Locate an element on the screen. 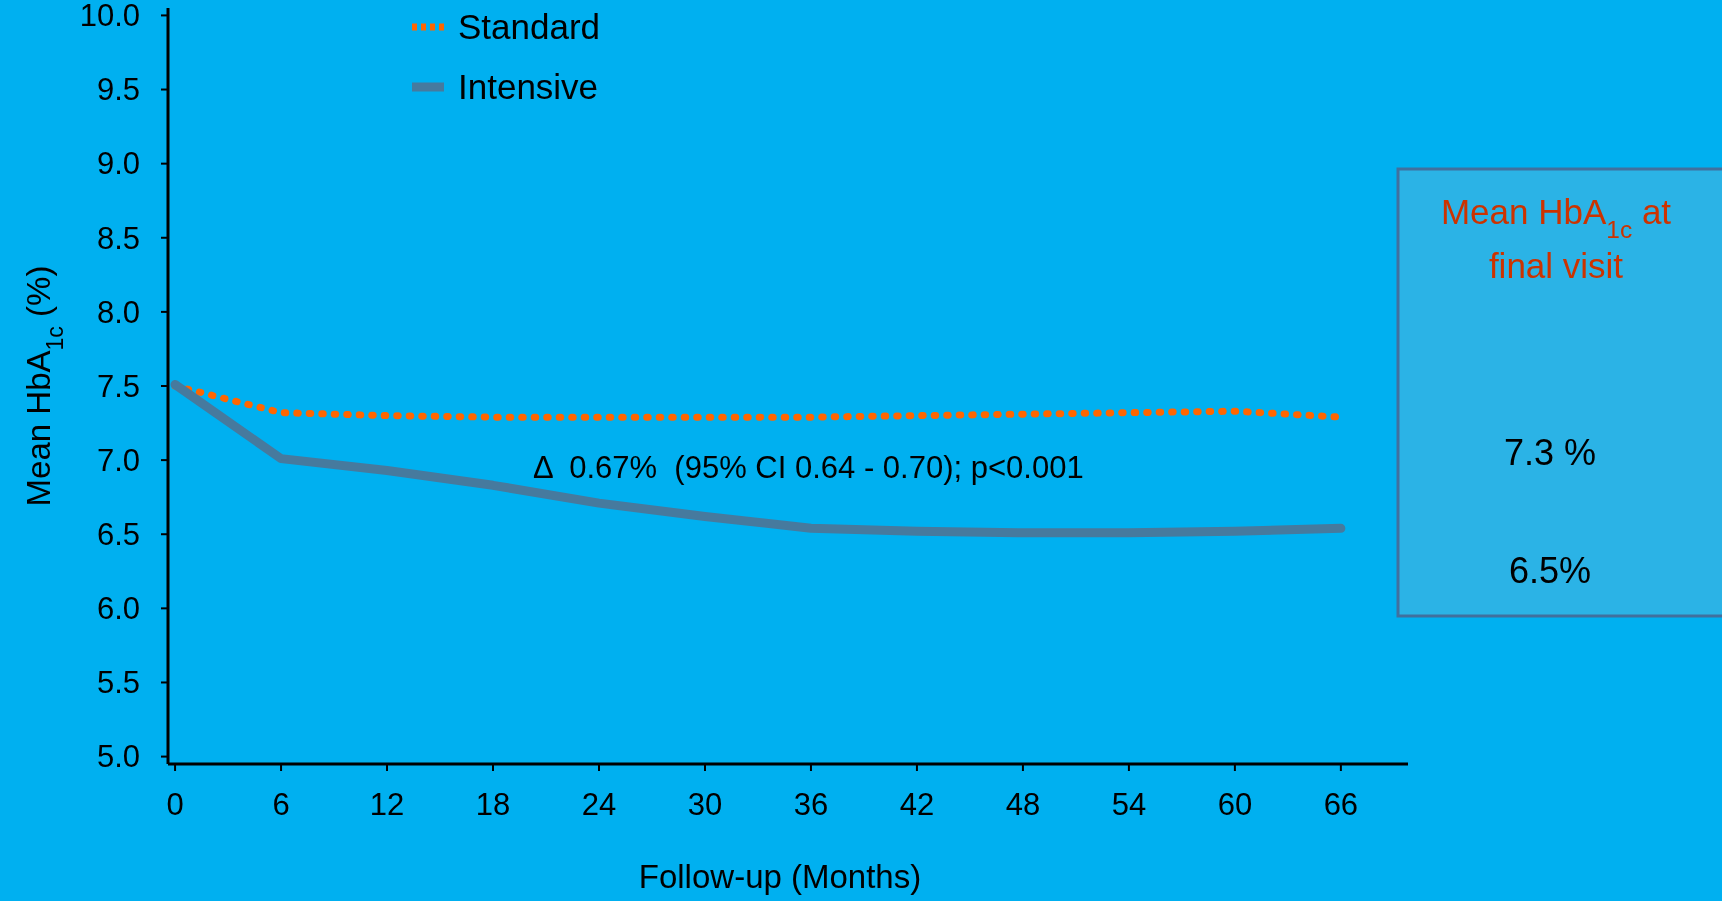 Image resolution: width=1722 pixels, height=901 pixels. x-tick-label: 48 is located at coordinates (1023, 804).